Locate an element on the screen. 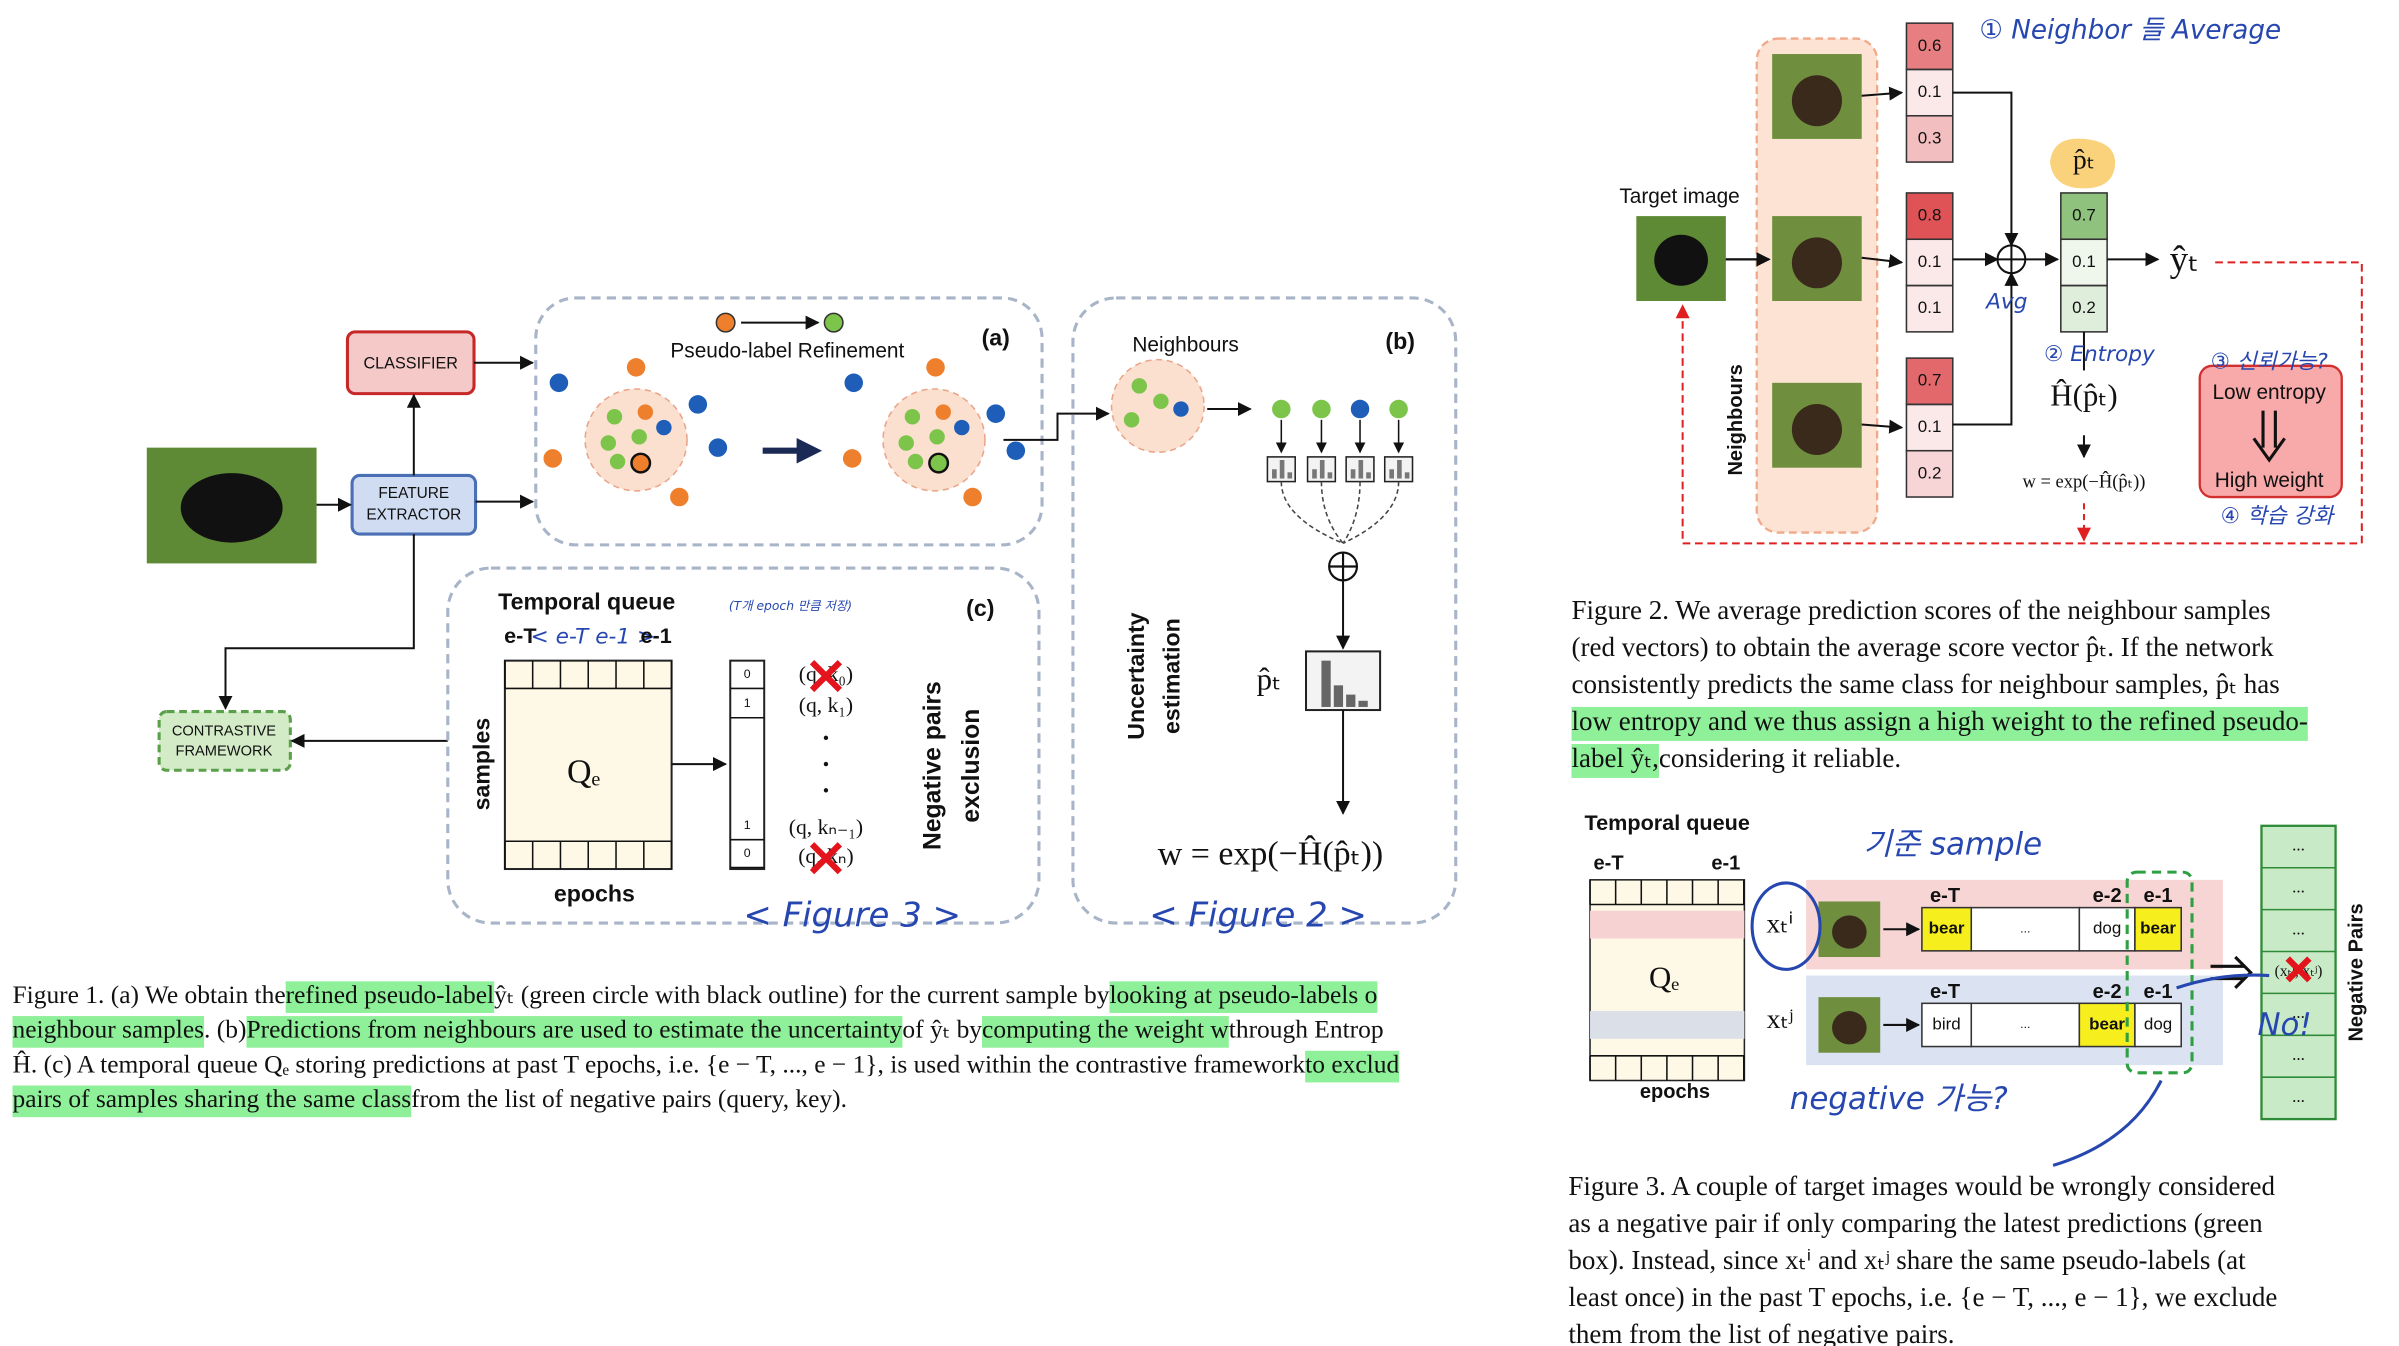 The image size is (2399, 1346). side-label: Neighbours is located at coordinates (1736, 419).